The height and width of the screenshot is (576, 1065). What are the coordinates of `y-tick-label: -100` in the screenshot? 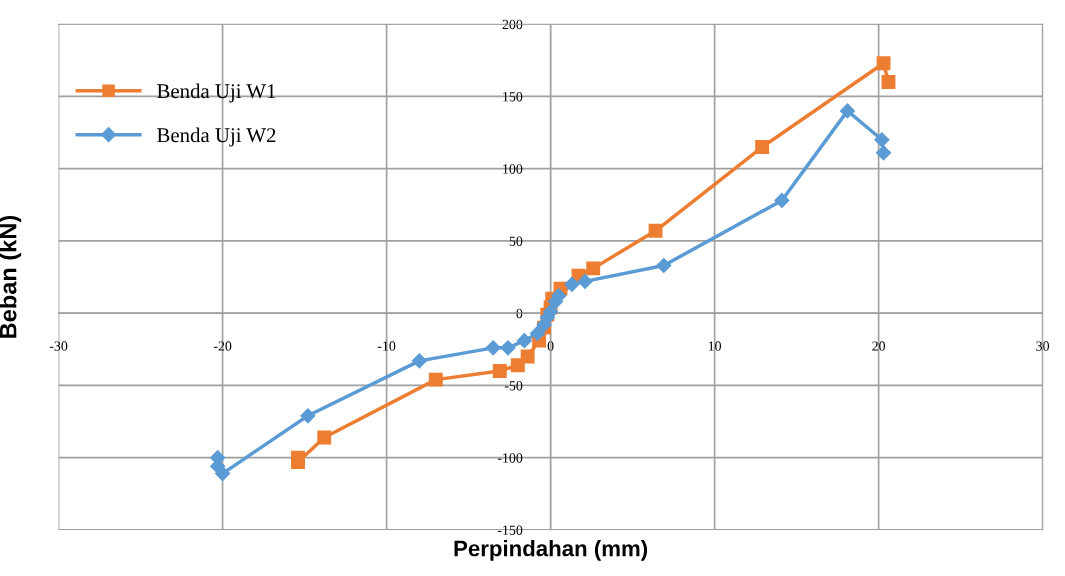 It's located at (510, 458).